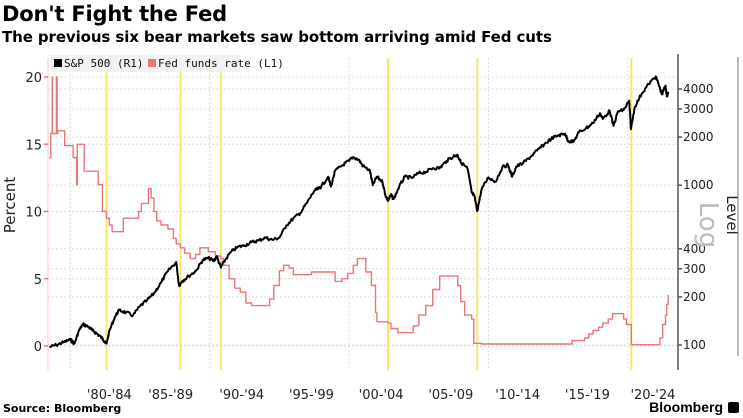 The image size is (743, 418). What do you see at coordinates (62, 408) in the screenshot?
I see `source-note: Source: Bloomberg` at bounding box center [62, 408].